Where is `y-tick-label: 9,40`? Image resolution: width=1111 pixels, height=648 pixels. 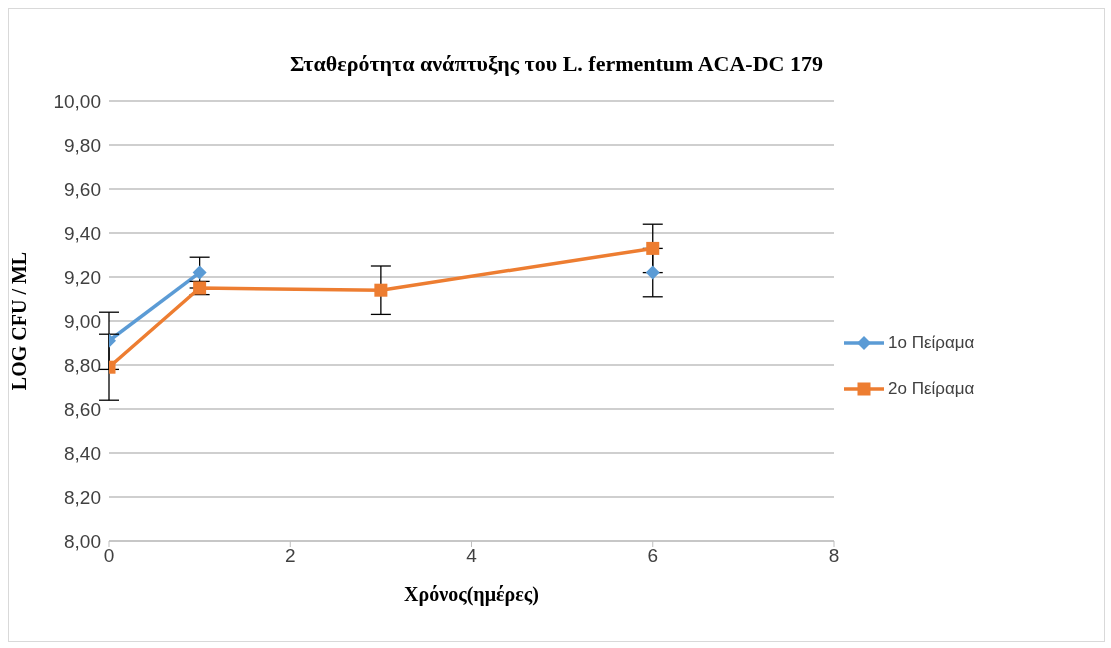
y-tick-label: 9,40 is located at coordinates (82, 233).